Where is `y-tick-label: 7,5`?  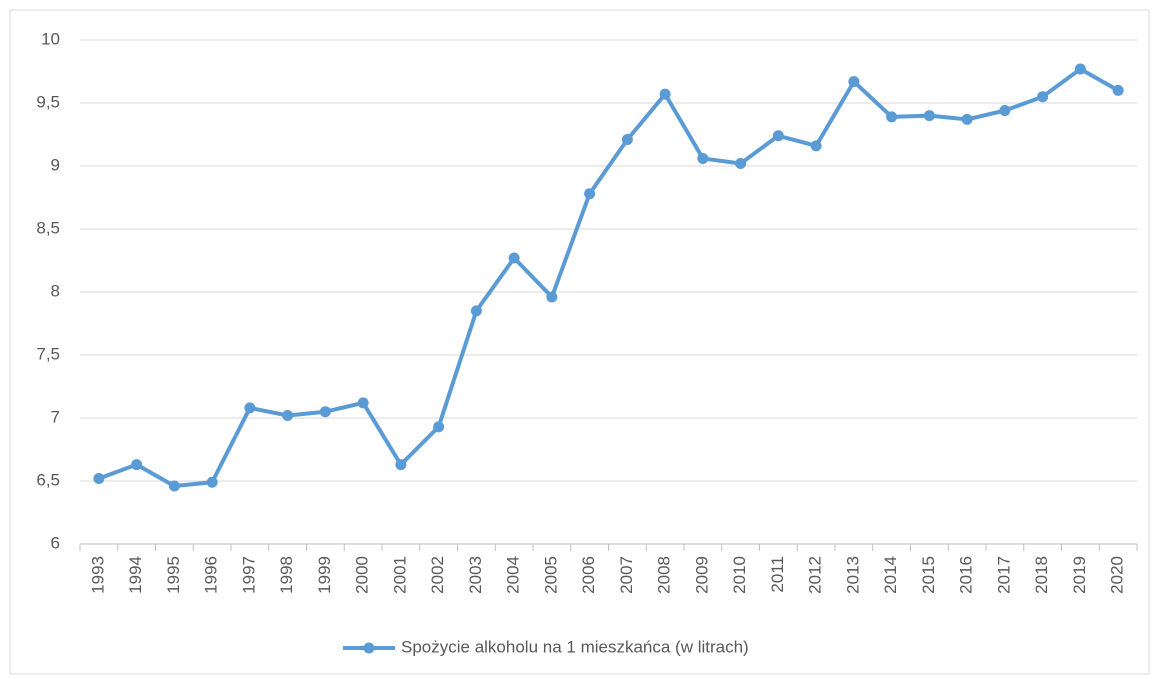
y-tick-label: 7,5 is located at coordinates (48, 353).